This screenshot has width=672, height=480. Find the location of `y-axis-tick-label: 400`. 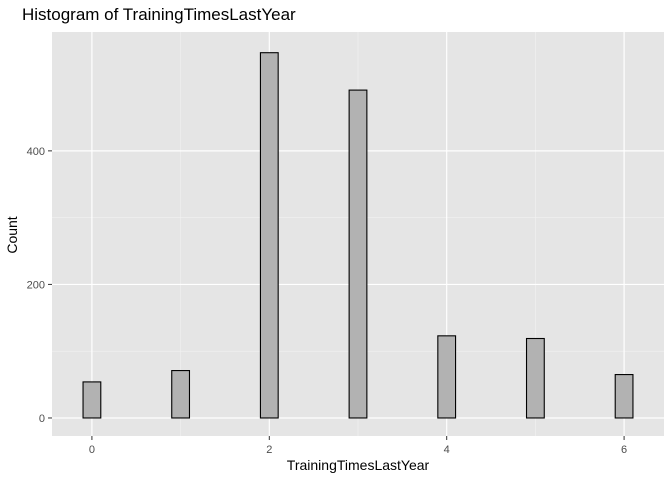

y-axis-tick-label: 400 is located at coordinates (36, 152).